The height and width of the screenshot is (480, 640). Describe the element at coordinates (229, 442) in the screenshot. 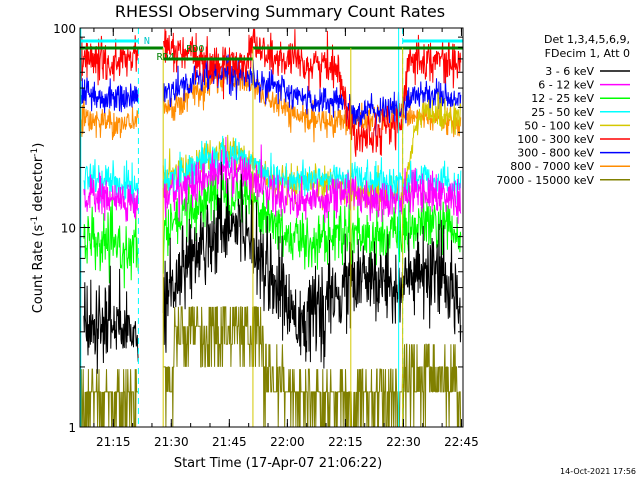

I see `x-tick-label: 21:45` at that location.